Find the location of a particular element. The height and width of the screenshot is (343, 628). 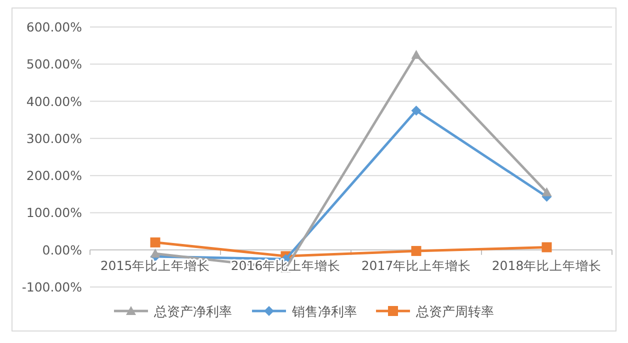

x-tick-label: 2017年比上年增长 is located at coordinates (416, 265).